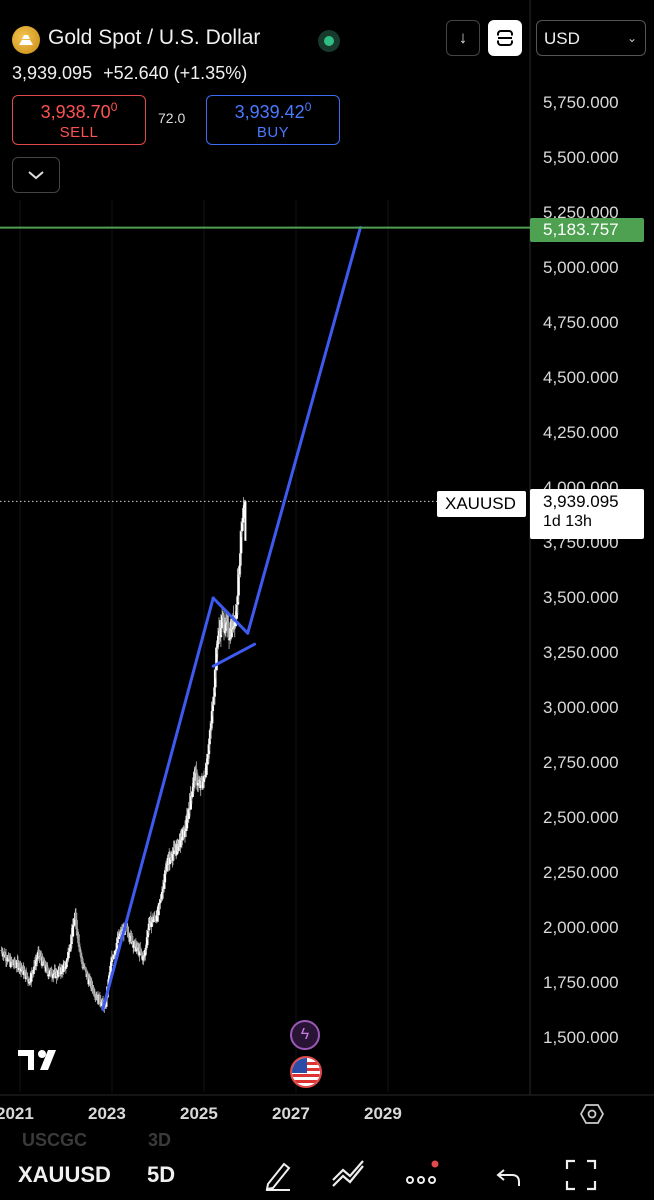 This screenshot has width=654, height=1200. What do you see at coordinates (305, 1035) in the screenshot?
I see `flash-icon: ϟ` at bounding box center [305, 1035].